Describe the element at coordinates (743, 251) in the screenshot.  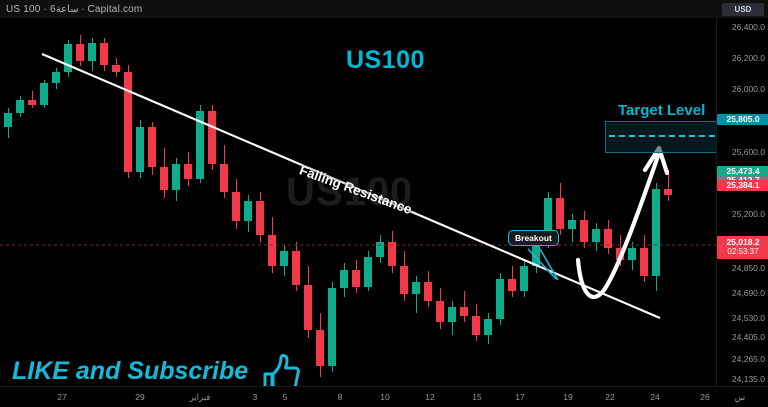
I see `bar-countdown: 02:53:37` at that location.